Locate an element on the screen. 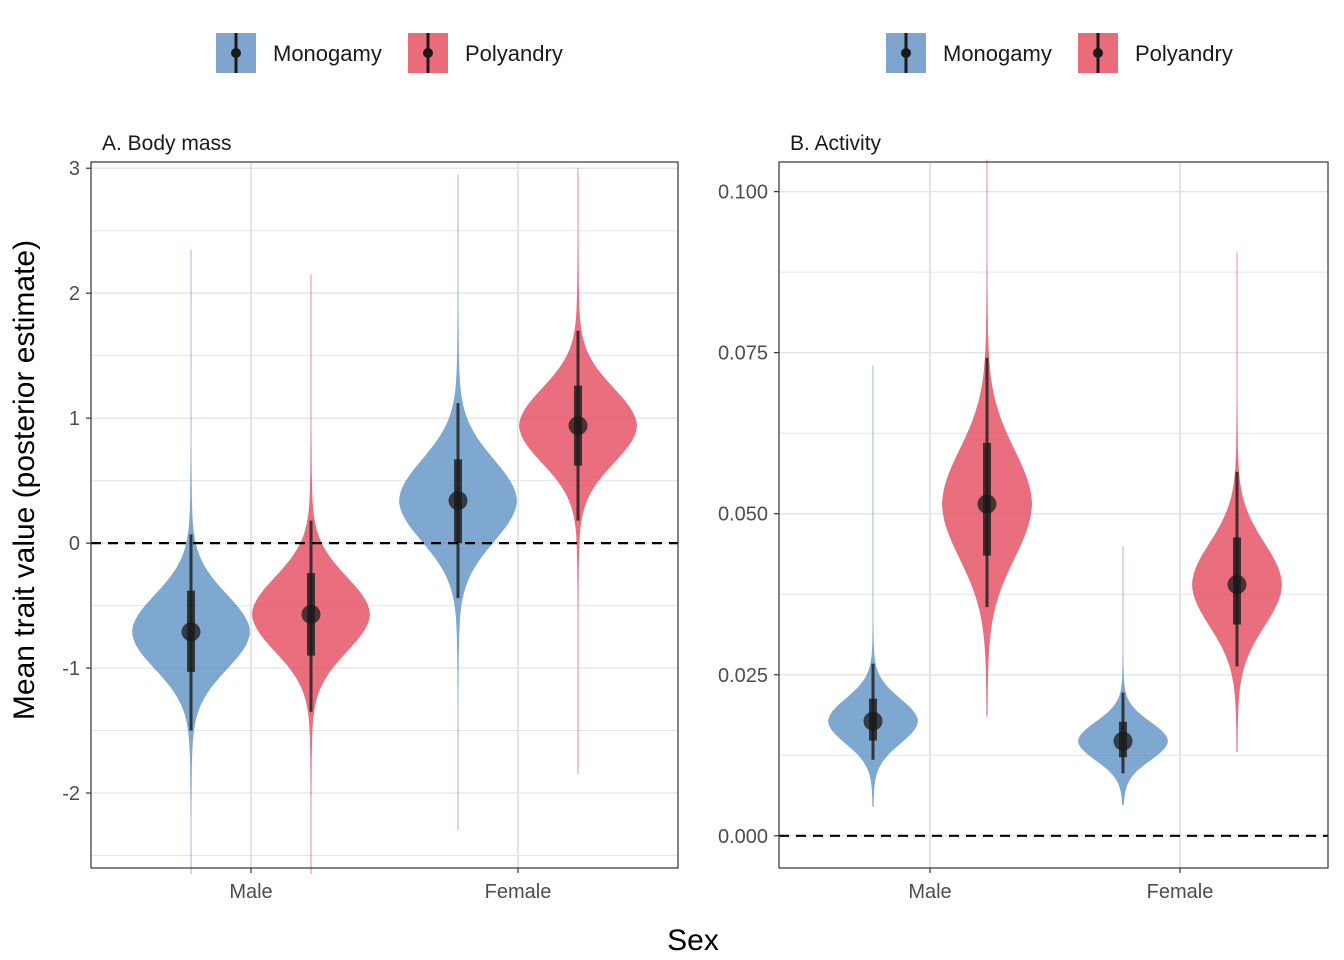  x-axis-title: Sex is located at coordinates (693, 940).